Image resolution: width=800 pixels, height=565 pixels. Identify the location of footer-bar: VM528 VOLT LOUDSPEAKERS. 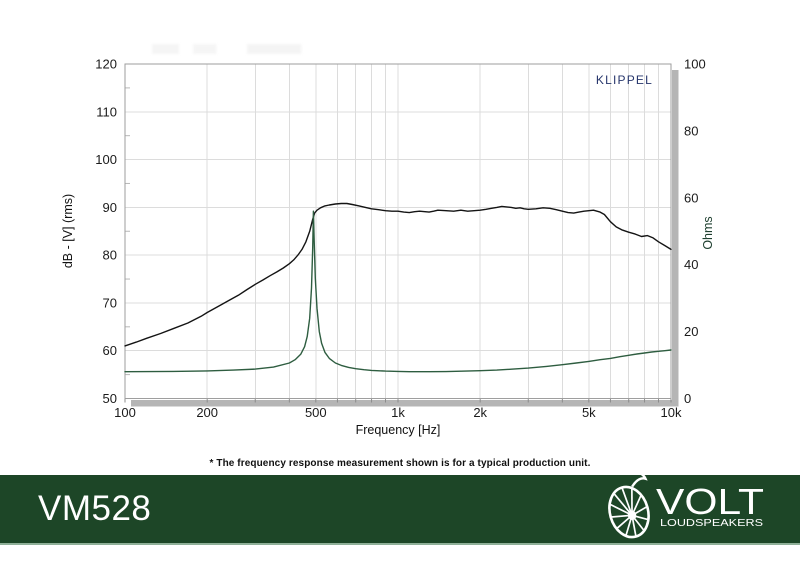
(400, 509).